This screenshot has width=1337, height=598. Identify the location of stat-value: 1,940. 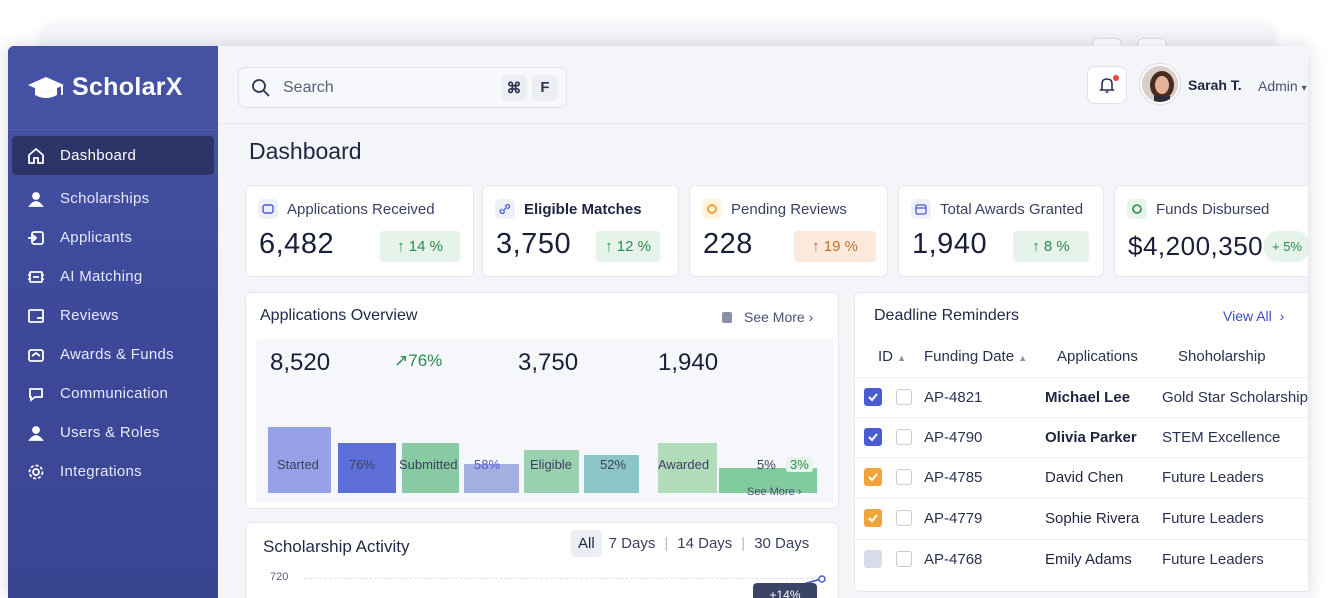
(950, 244).